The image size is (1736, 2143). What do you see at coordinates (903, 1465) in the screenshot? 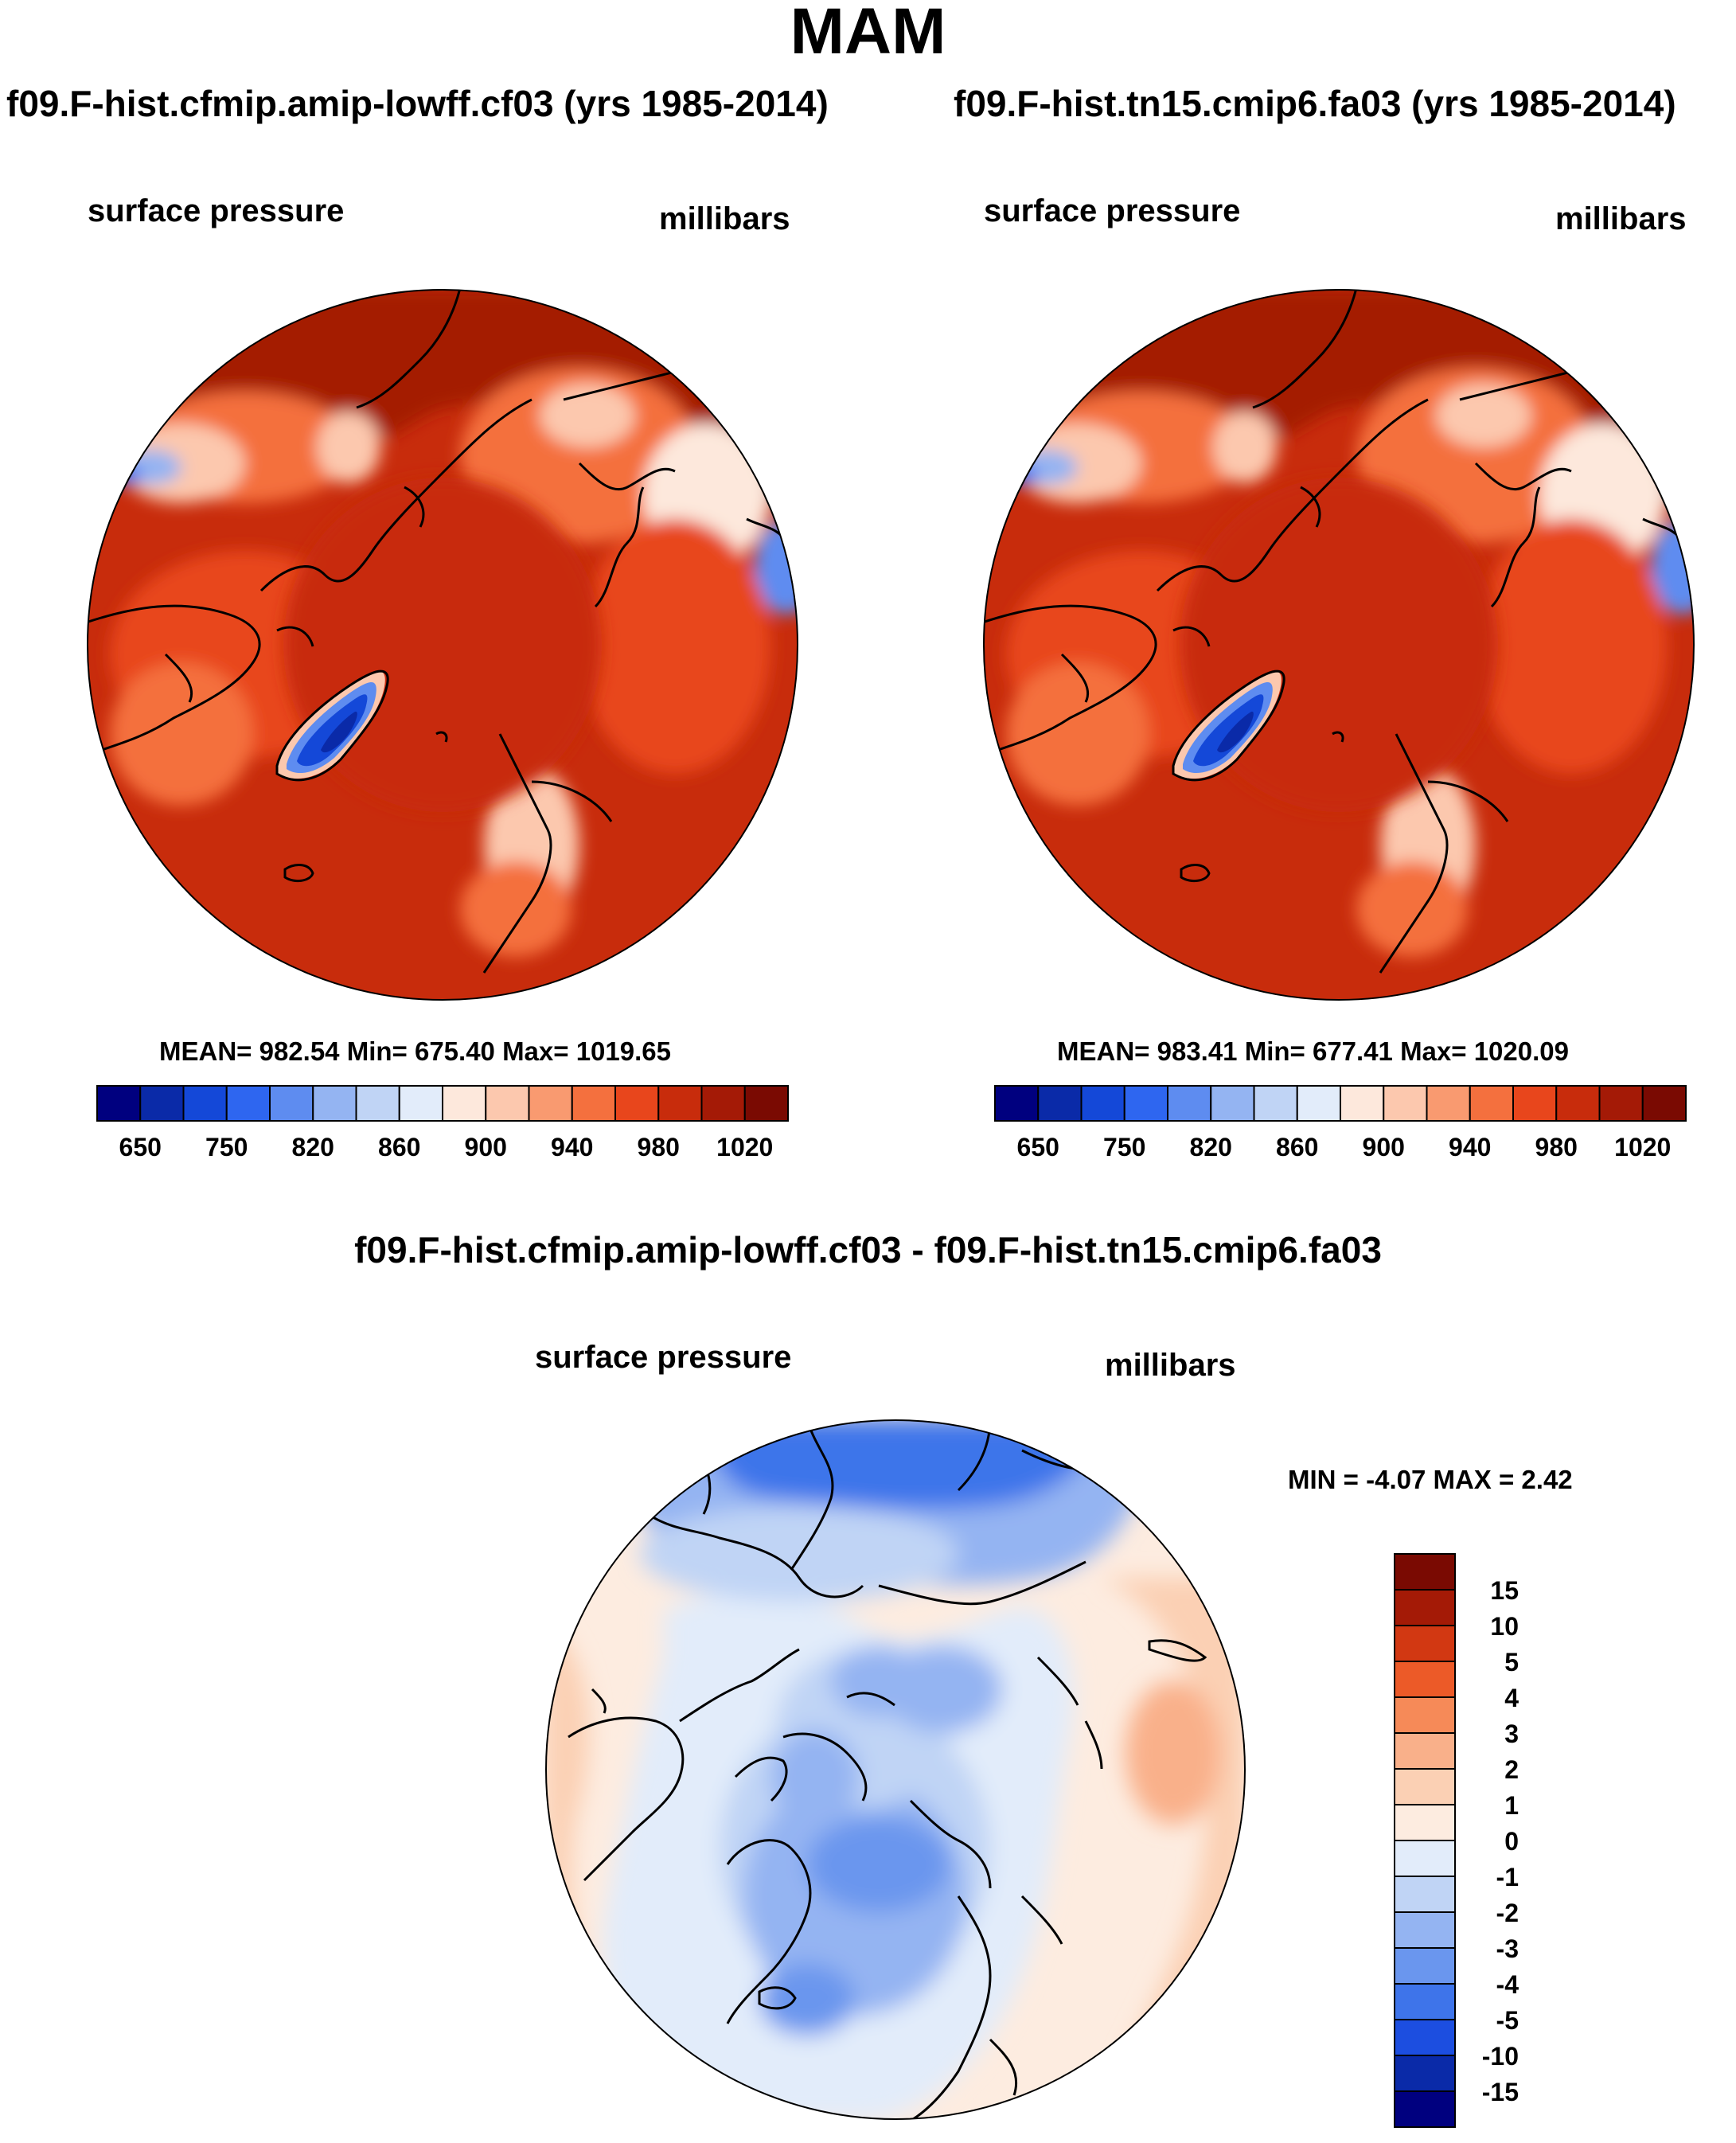
I see `diff-region-north-strong-negative` at bounding box center [903, 1465].